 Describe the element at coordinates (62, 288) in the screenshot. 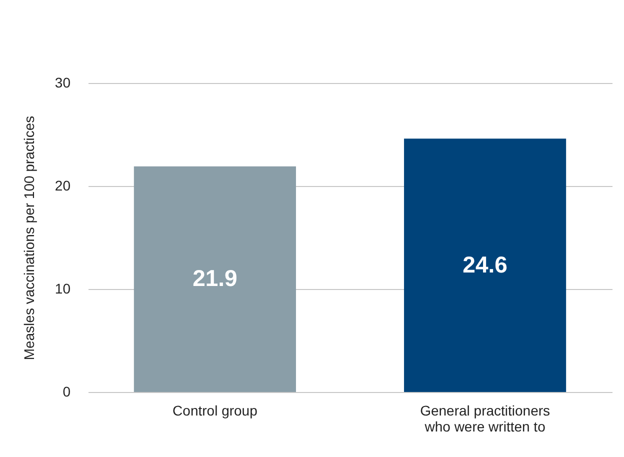

I see `y-tick-label: 10` at that location.